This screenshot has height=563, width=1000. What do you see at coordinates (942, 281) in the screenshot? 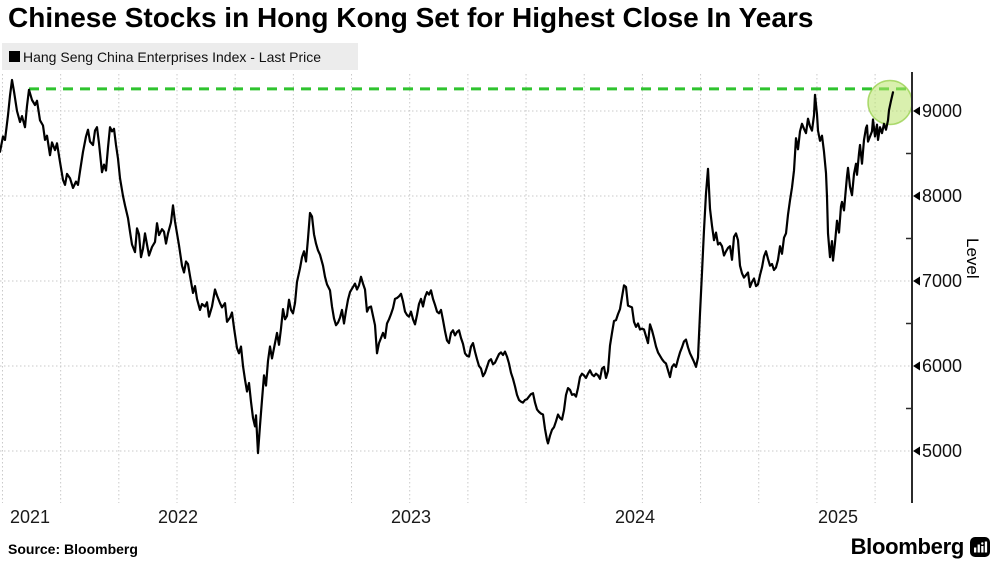
I see `y-tick-label: 7000` at bounding box center [942, 281].